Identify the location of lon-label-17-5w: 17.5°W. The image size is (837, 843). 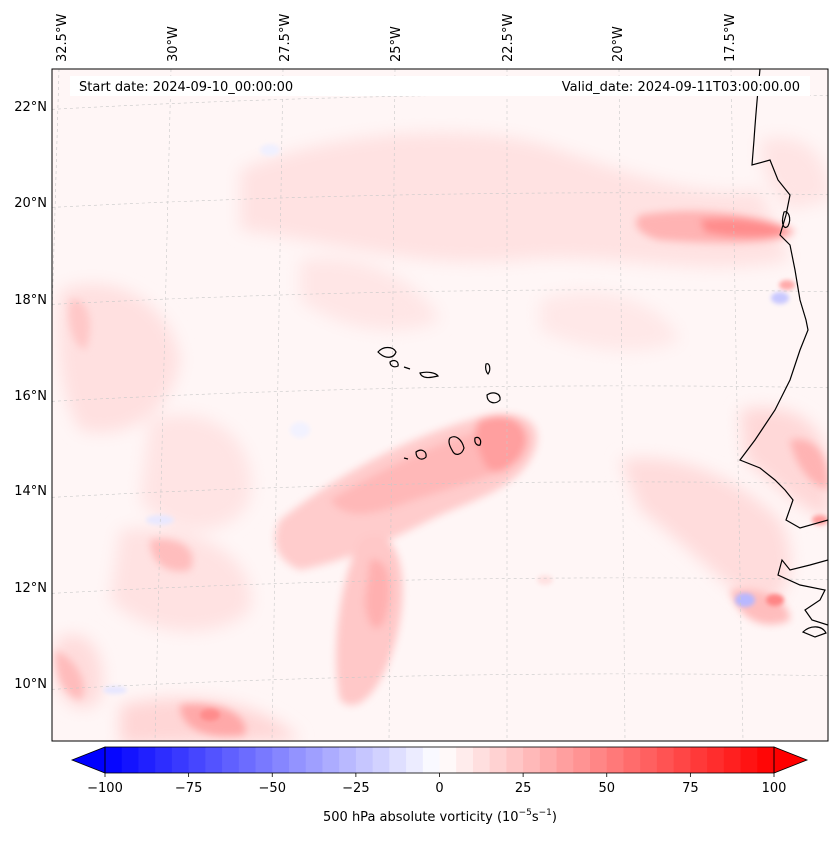
(730, 38).